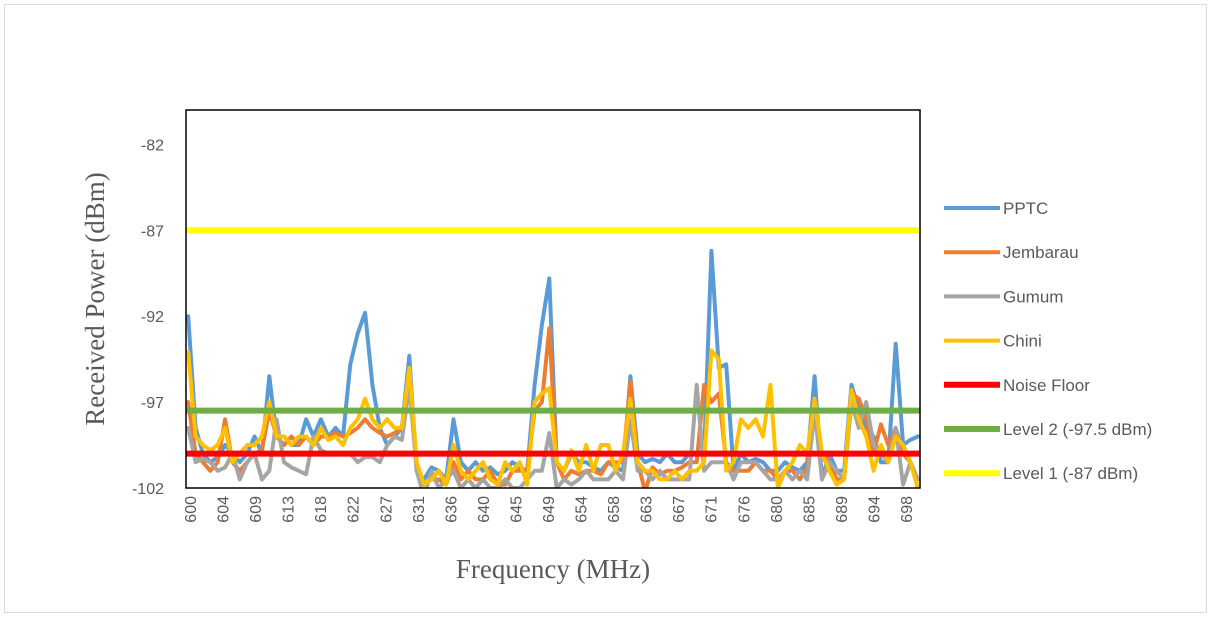 The image size is (1211, 617). Describe the element at coordinates (1070, 473) in the screenshot. I see `legend-label-level-1-87-dbm: Level 1 (-87 dBm)` at that location.